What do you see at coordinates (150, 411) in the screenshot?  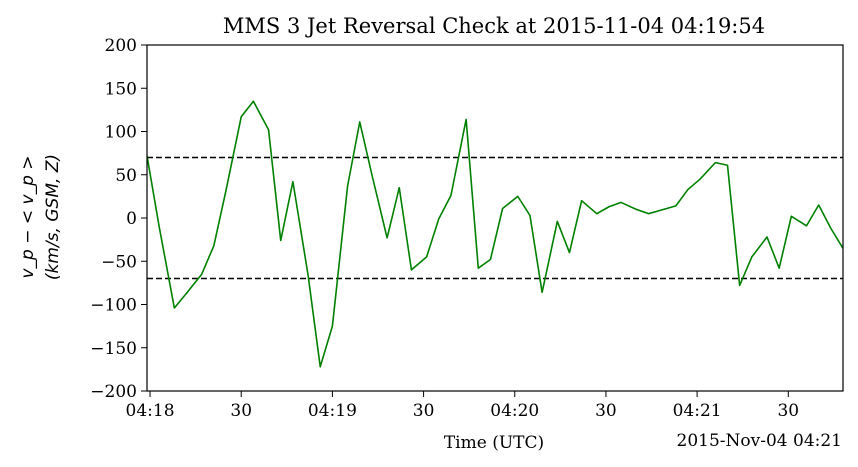 I see `x-tick-label: 04:18` at bounding box center [150, 411].